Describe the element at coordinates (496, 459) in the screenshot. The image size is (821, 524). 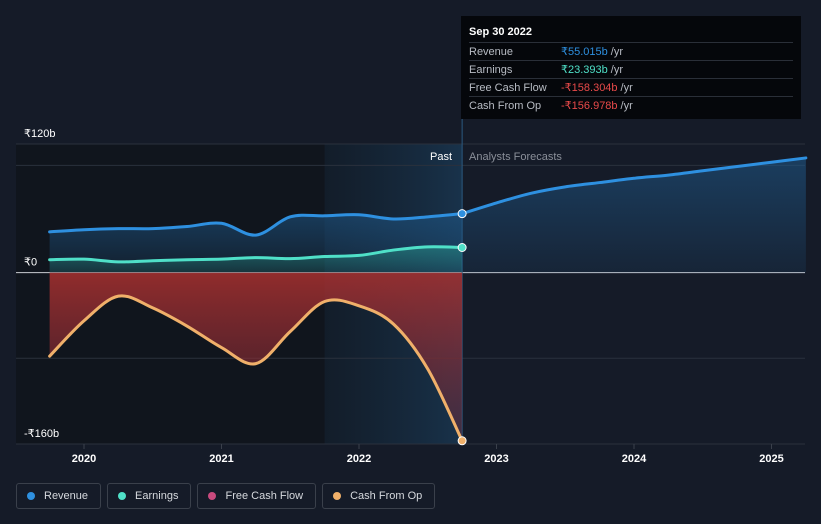
I see `x-tick-label: 2023` at that location.